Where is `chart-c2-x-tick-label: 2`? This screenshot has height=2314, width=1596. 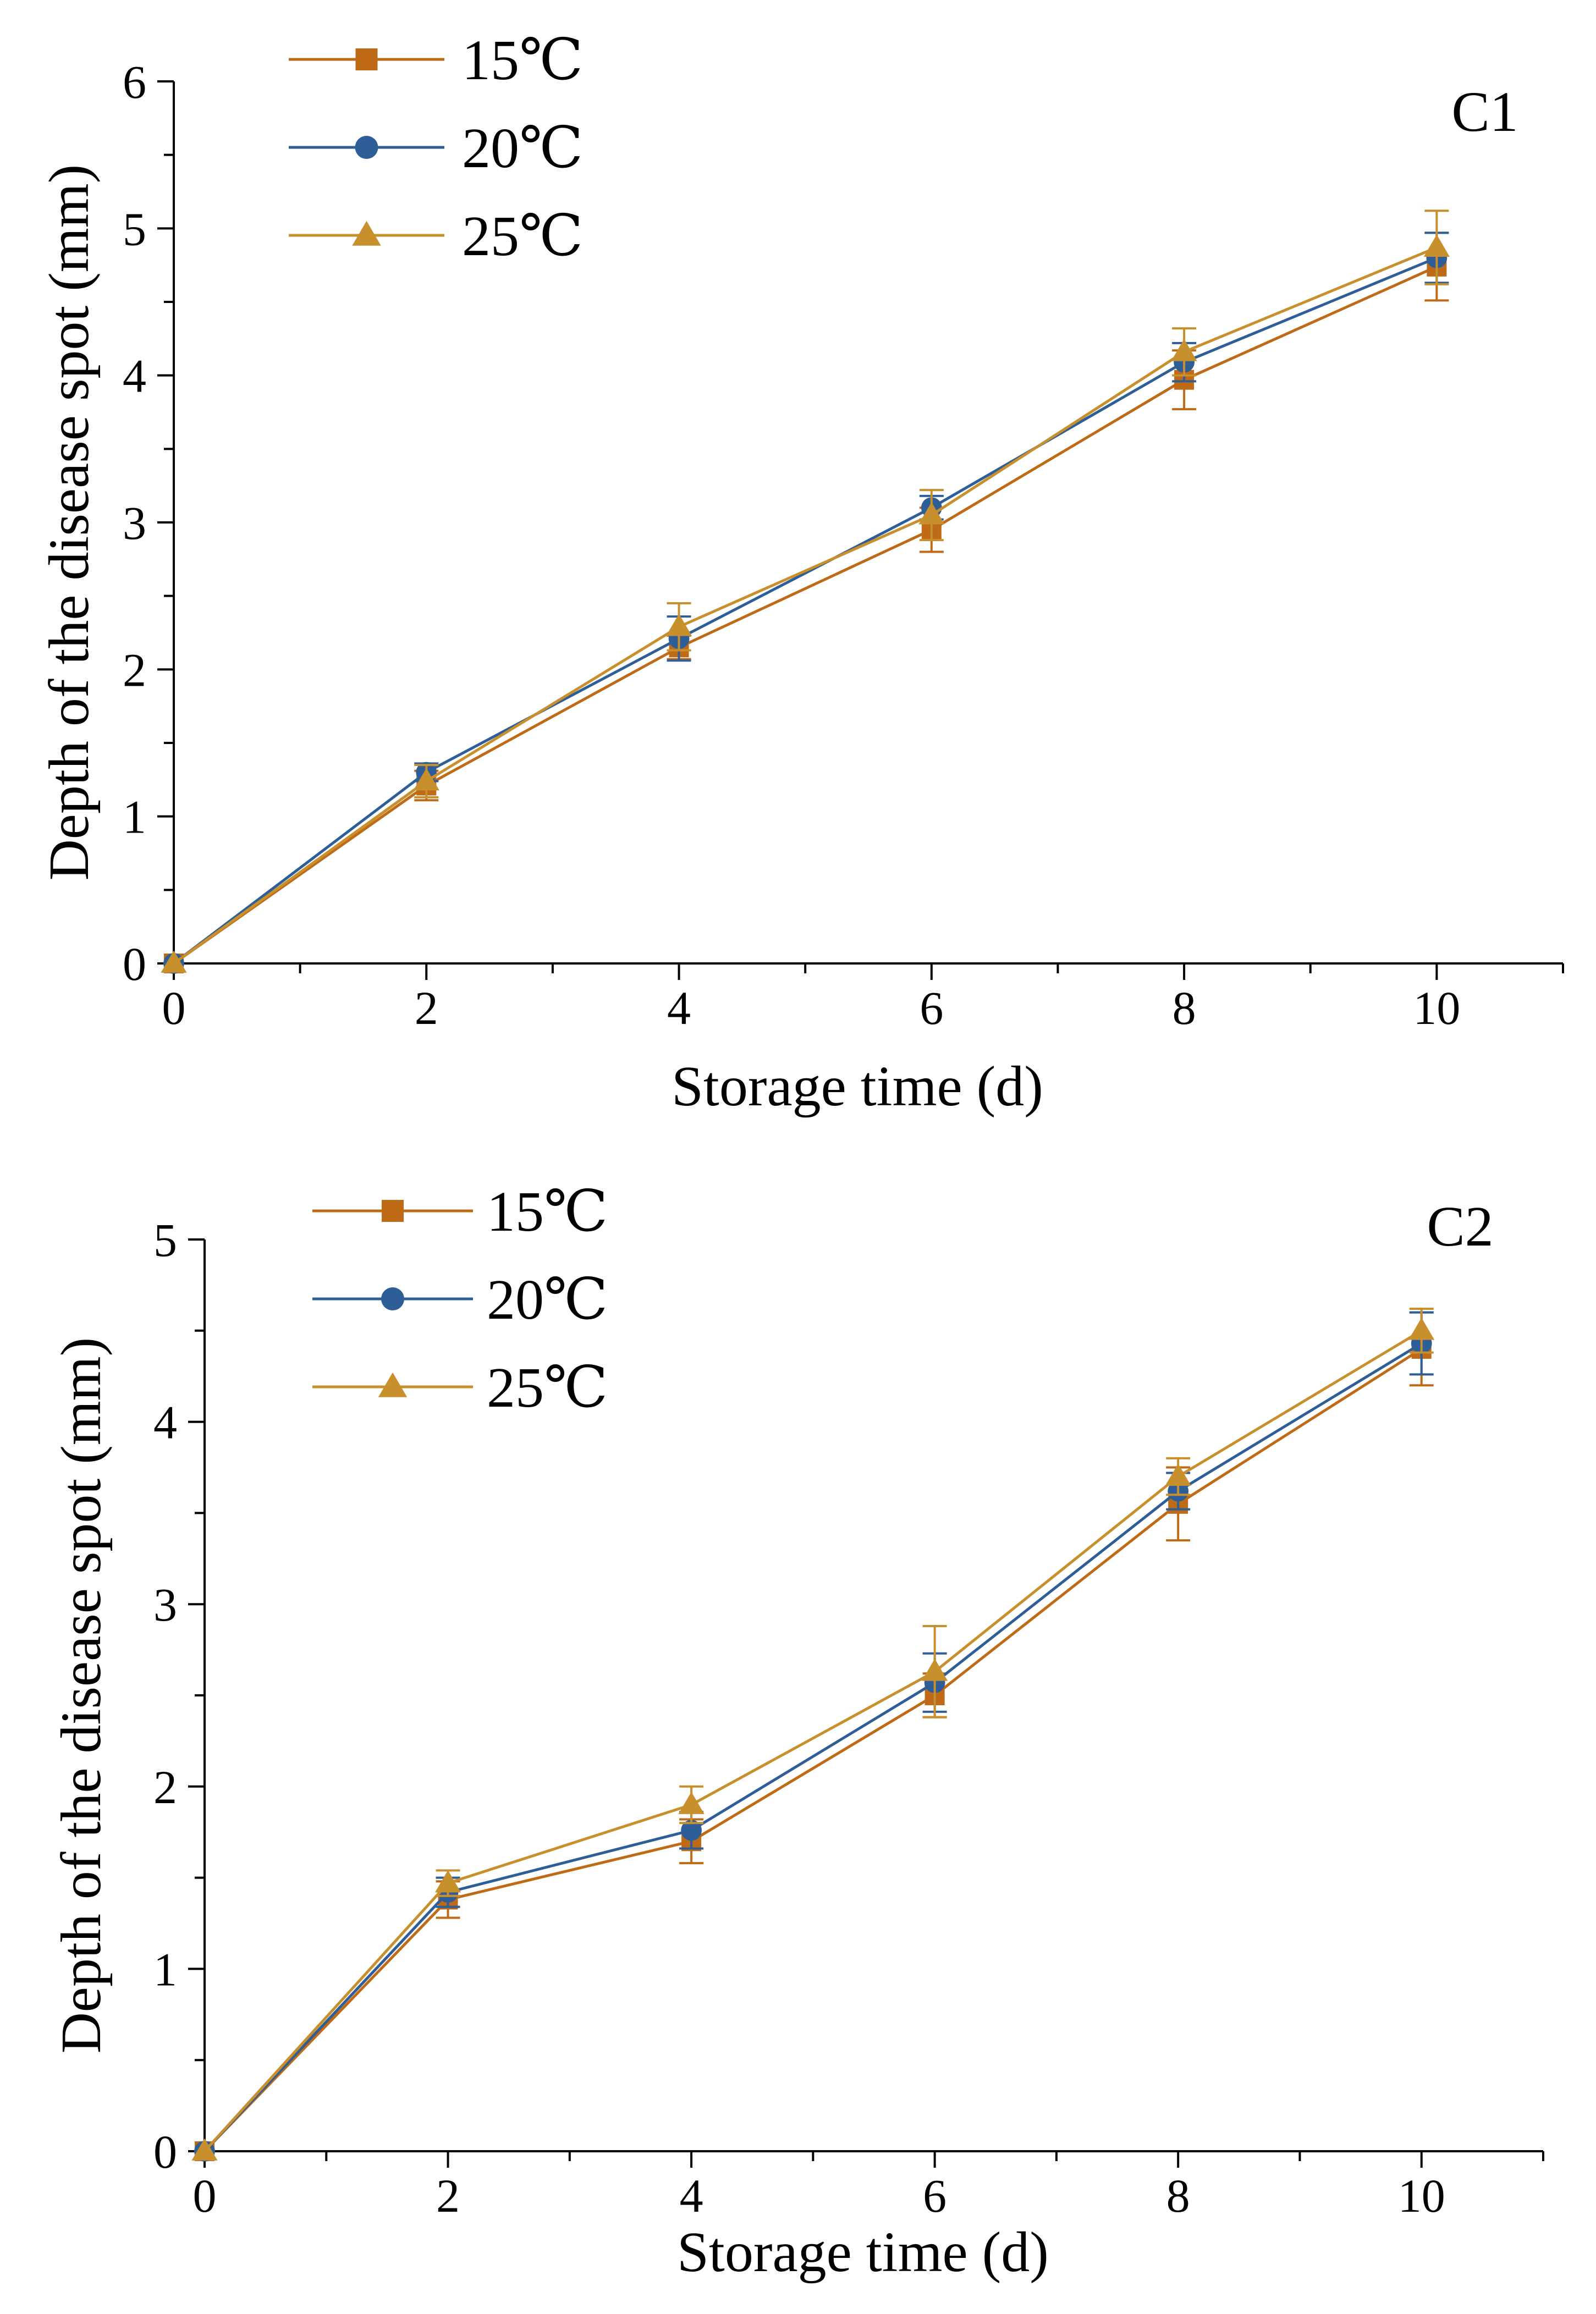
chart-c2-x-tick-label: 2 is located at coordinates (448, 2195).